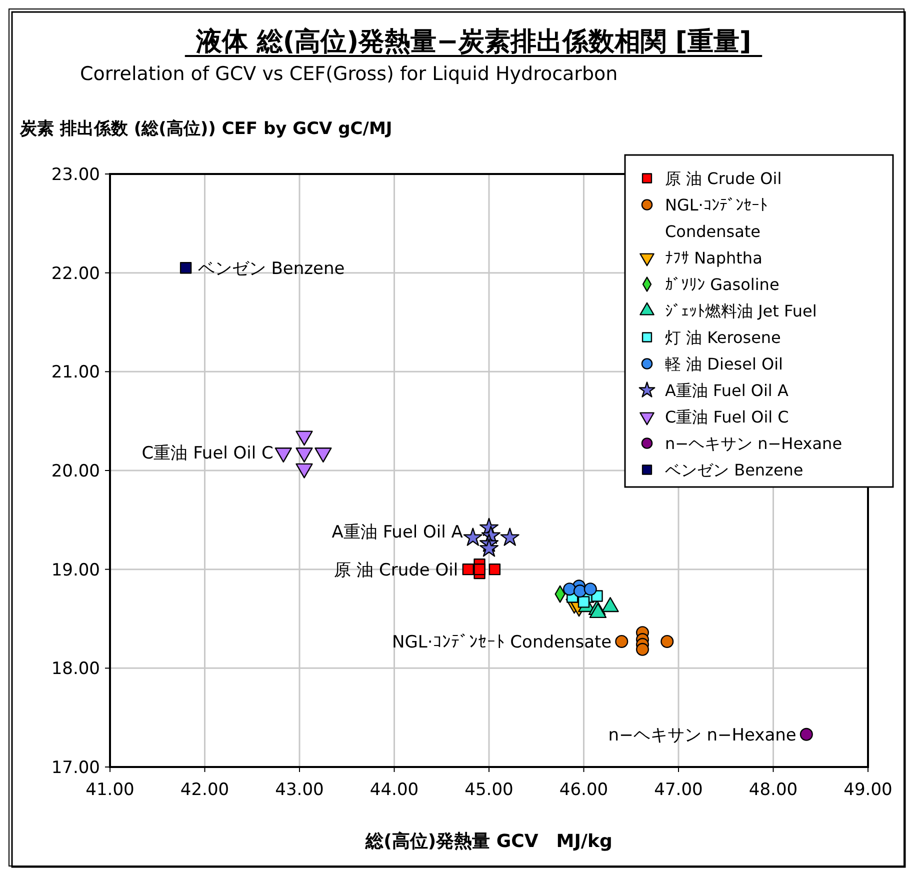 The height and width of the screenshot is (879, 917). What do you see at coordinates (205, 790) in the screenshot?
I see `x-tick-label: 42.00` at bounding box center [205, 790].